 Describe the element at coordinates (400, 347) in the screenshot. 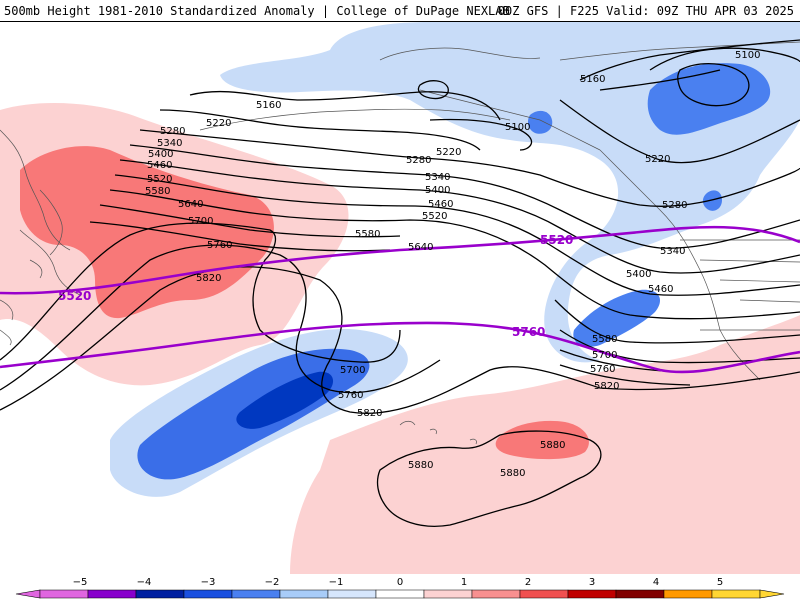

I see `contour-5760-highlight` at that location.